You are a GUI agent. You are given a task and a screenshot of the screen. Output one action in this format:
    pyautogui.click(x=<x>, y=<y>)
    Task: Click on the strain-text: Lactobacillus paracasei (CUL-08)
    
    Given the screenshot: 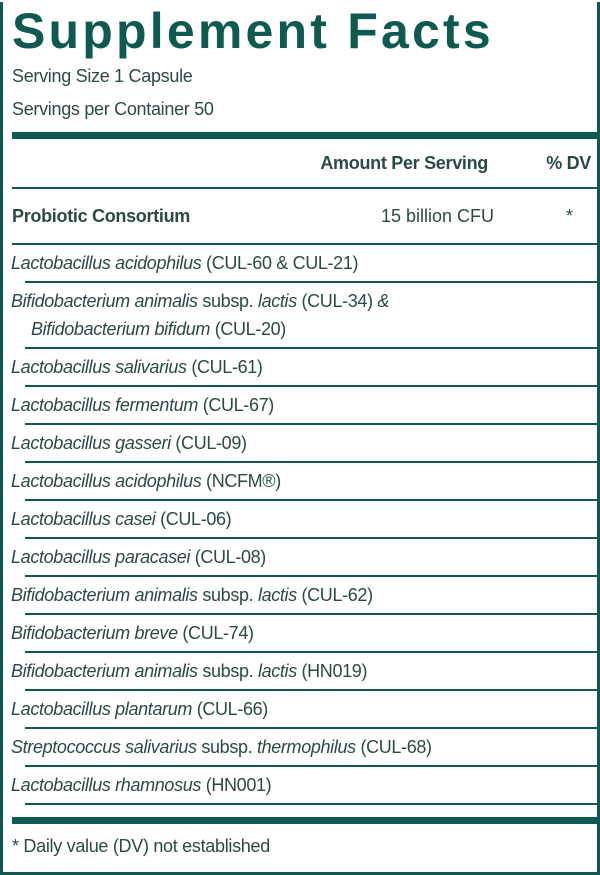 What is the action you would take?
    pyautogui.click(x=139, y=557)
    